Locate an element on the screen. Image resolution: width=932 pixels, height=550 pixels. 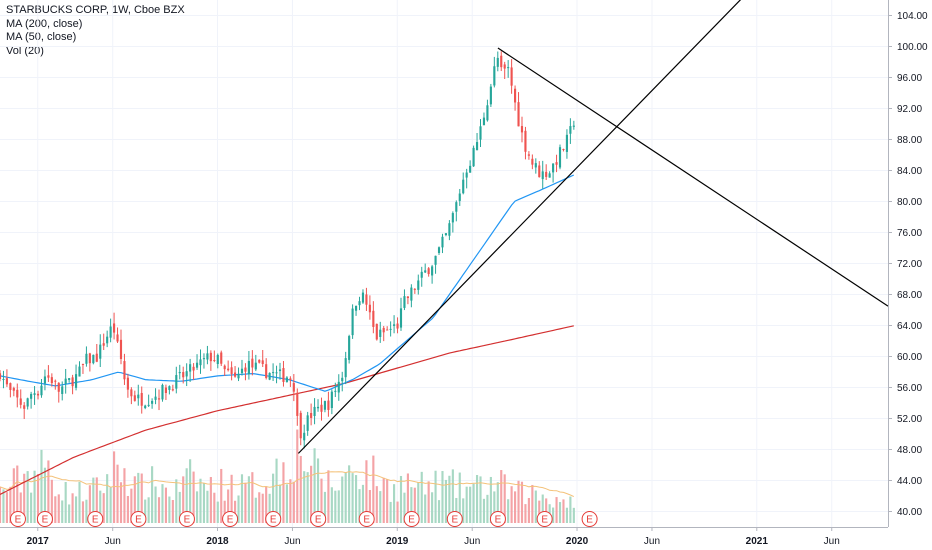
earnings-marker: E is located at coordinates (44, 519).